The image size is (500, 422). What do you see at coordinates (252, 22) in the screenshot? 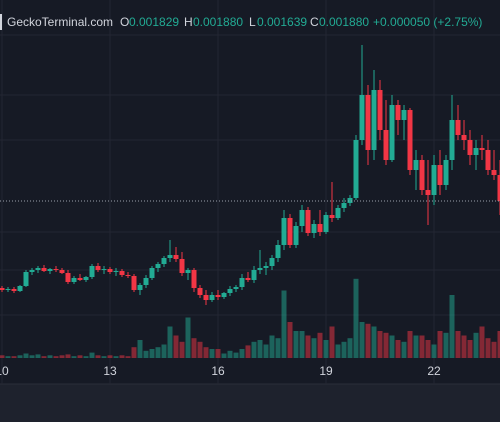
I see `low-label: L` at bounding box center [252, 22].